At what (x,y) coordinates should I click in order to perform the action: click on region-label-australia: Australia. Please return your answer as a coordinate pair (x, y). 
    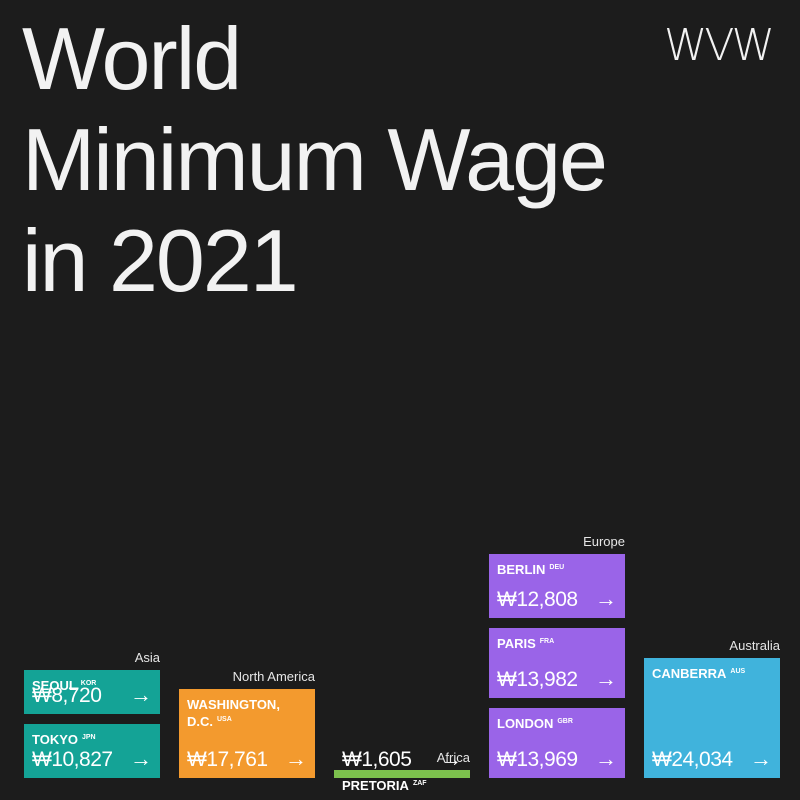
    Looking at the image, I should click on (754, 645).